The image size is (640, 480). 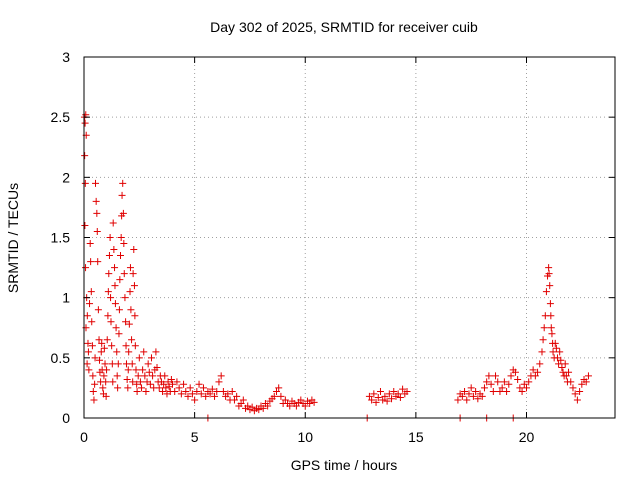 What do you see at coordinates (305, 437) in the screenshot?
I see `x-tick-label: 10` at bounding box center [305, 437].